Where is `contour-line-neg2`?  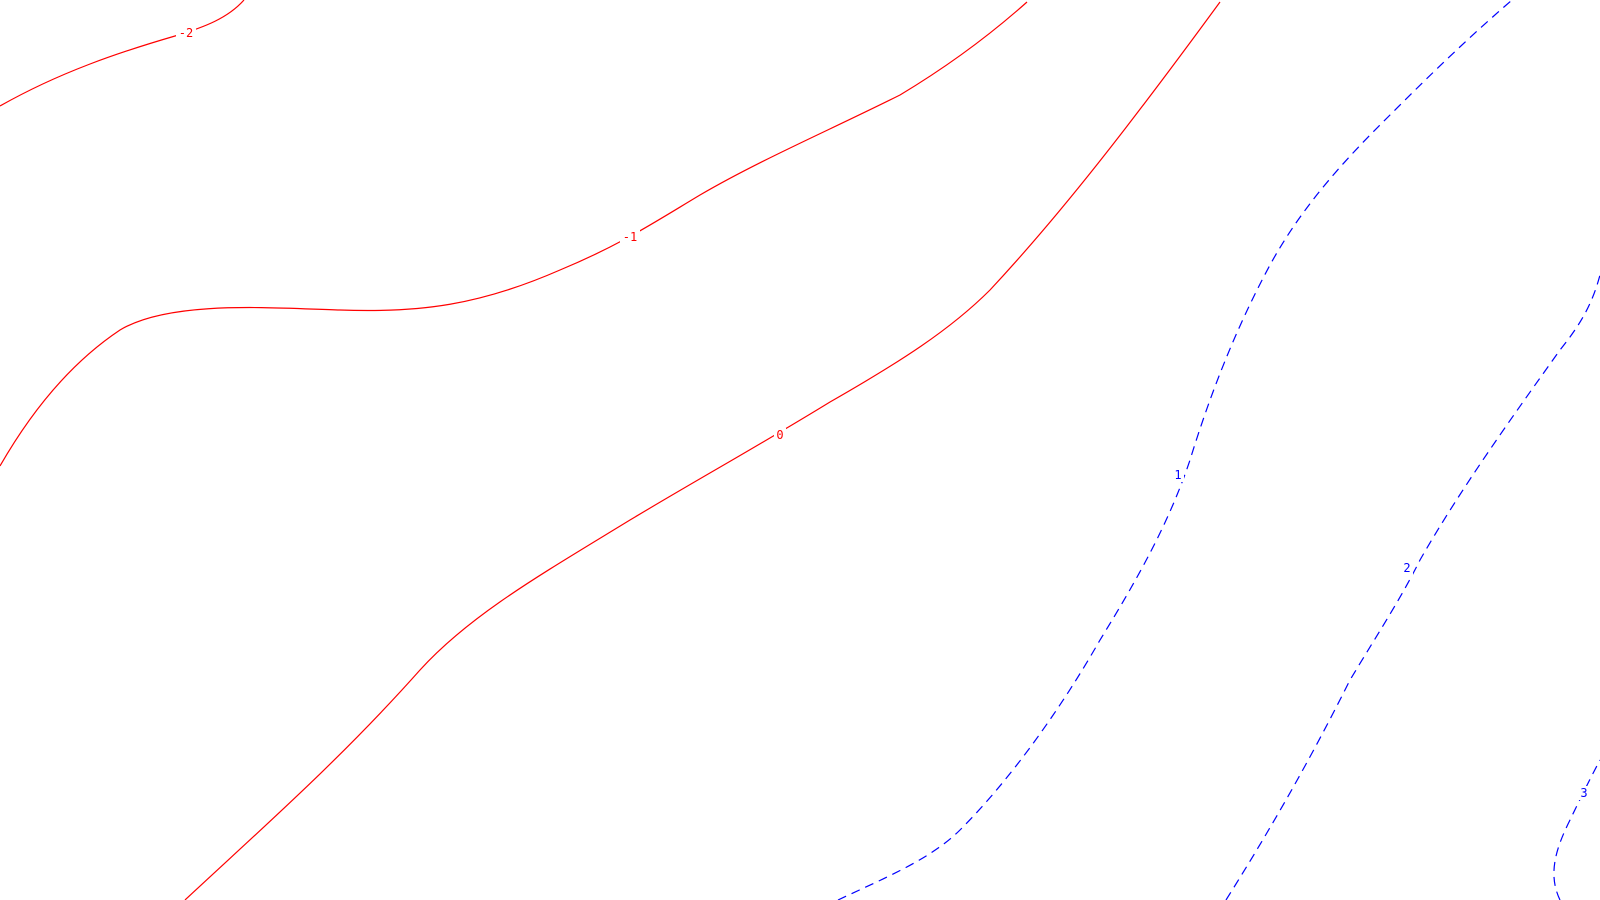
contour-line-neg2 is located at coordinates (122, 53).